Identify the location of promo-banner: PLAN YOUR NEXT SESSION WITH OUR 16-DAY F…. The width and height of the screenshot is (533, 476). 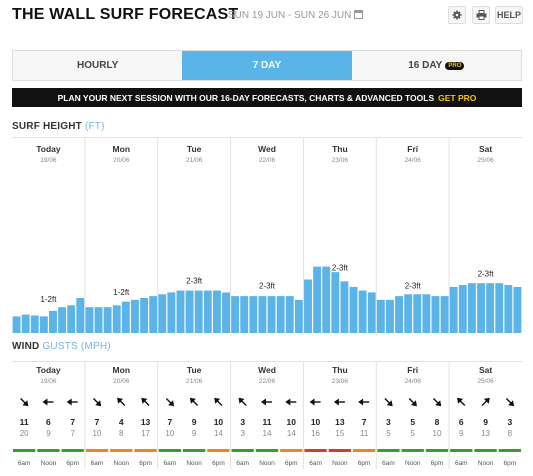
(267, 97).